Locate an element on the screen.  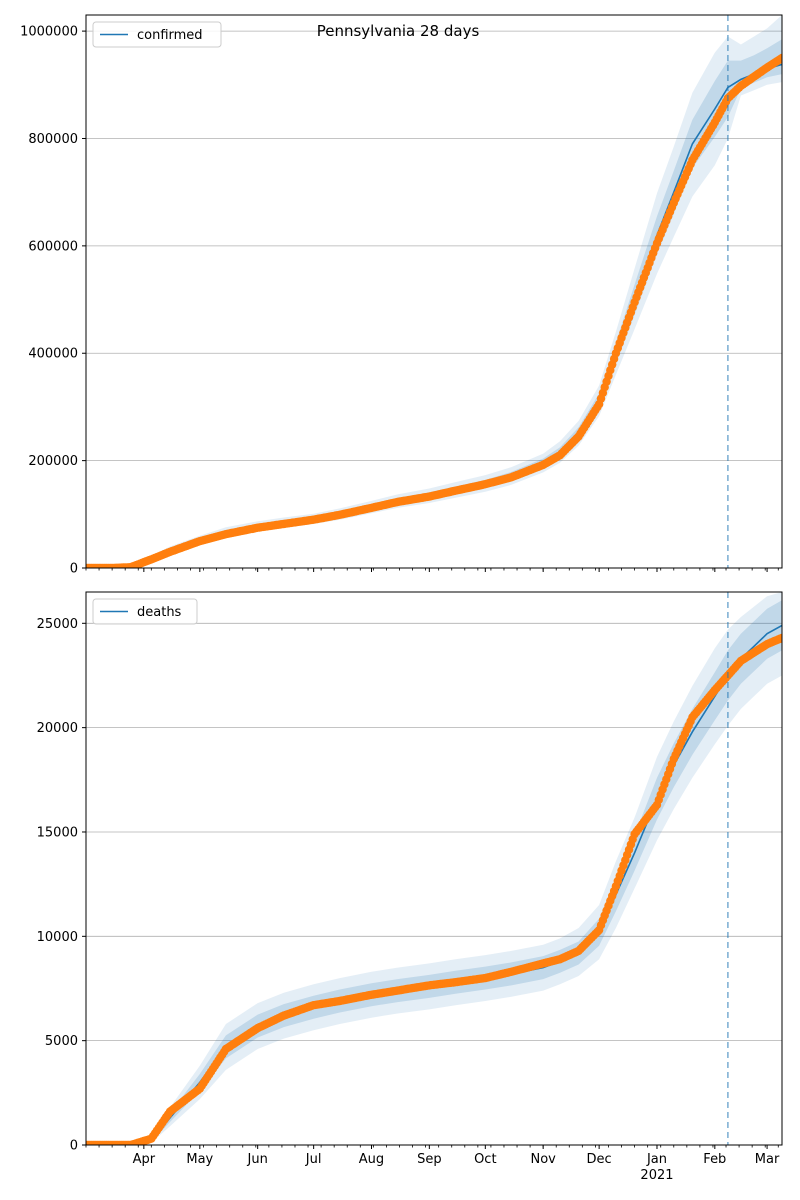
y-tick-label: 5000 is located at coordinates (61, 1041).